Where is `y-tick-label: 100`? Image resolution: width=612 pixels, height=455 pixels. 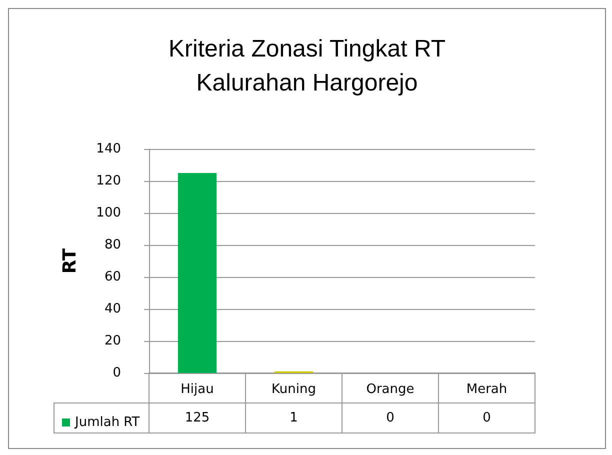
y-tick-label: 100 is located at coordinates (108, 213).